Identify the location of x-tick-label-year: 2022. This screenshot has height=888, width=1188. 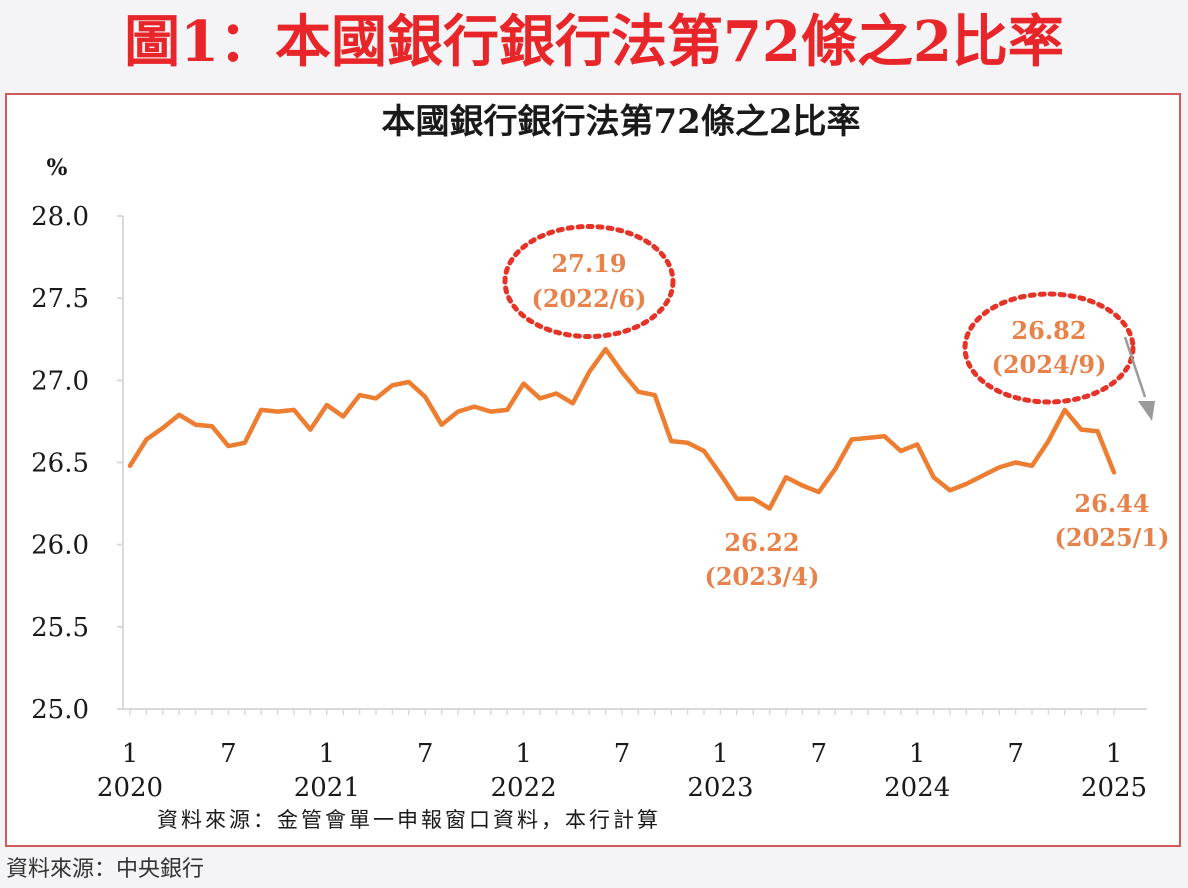
(524, 788).